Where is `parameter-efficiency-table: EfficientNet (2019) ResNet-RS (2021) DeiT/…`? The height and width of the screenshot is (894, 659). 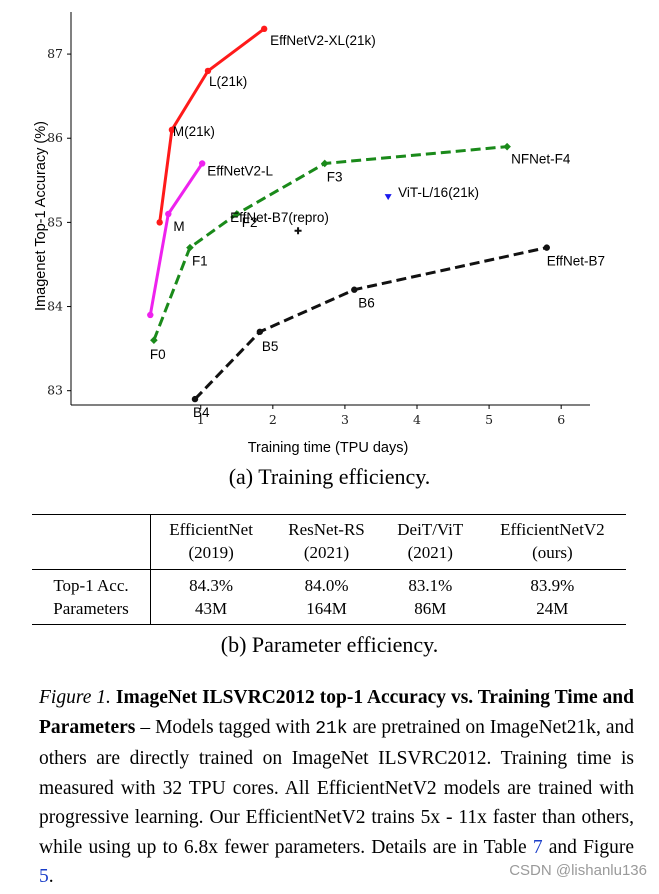
parameter-efficiency-table: EfficientNet (2019) ResNet-RS (2021) DeiT/… is located at coordinates (329, 569).